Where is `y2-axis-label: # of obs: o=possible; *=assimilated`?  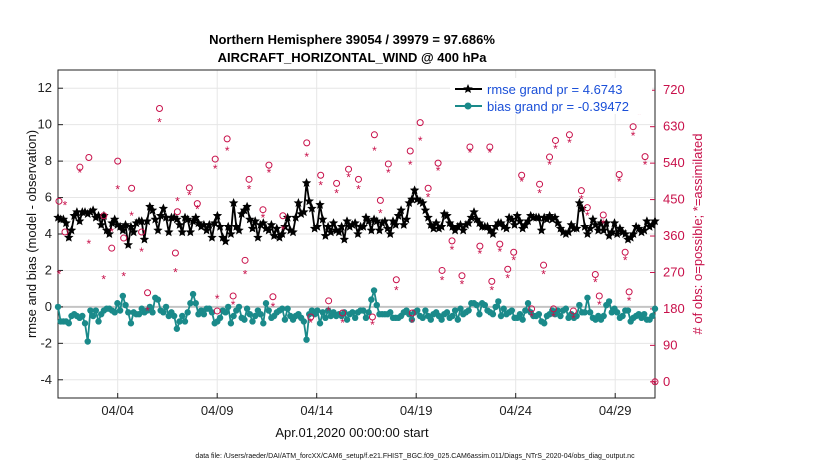
y2-axis-label: # of obs: o=possible; *=assimilated is located at coordinates (697, 234).